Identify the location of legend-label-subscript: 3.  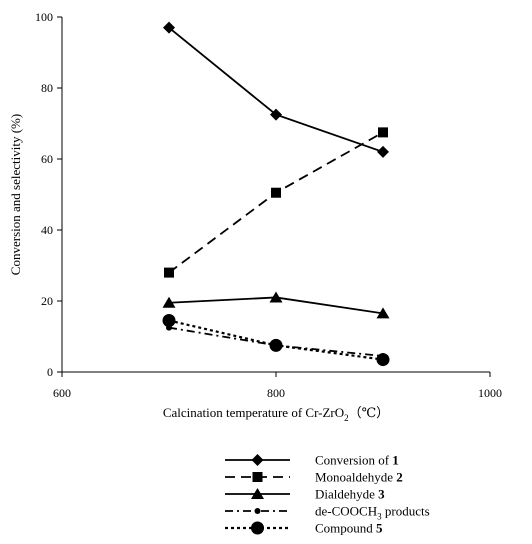
(379, 517).